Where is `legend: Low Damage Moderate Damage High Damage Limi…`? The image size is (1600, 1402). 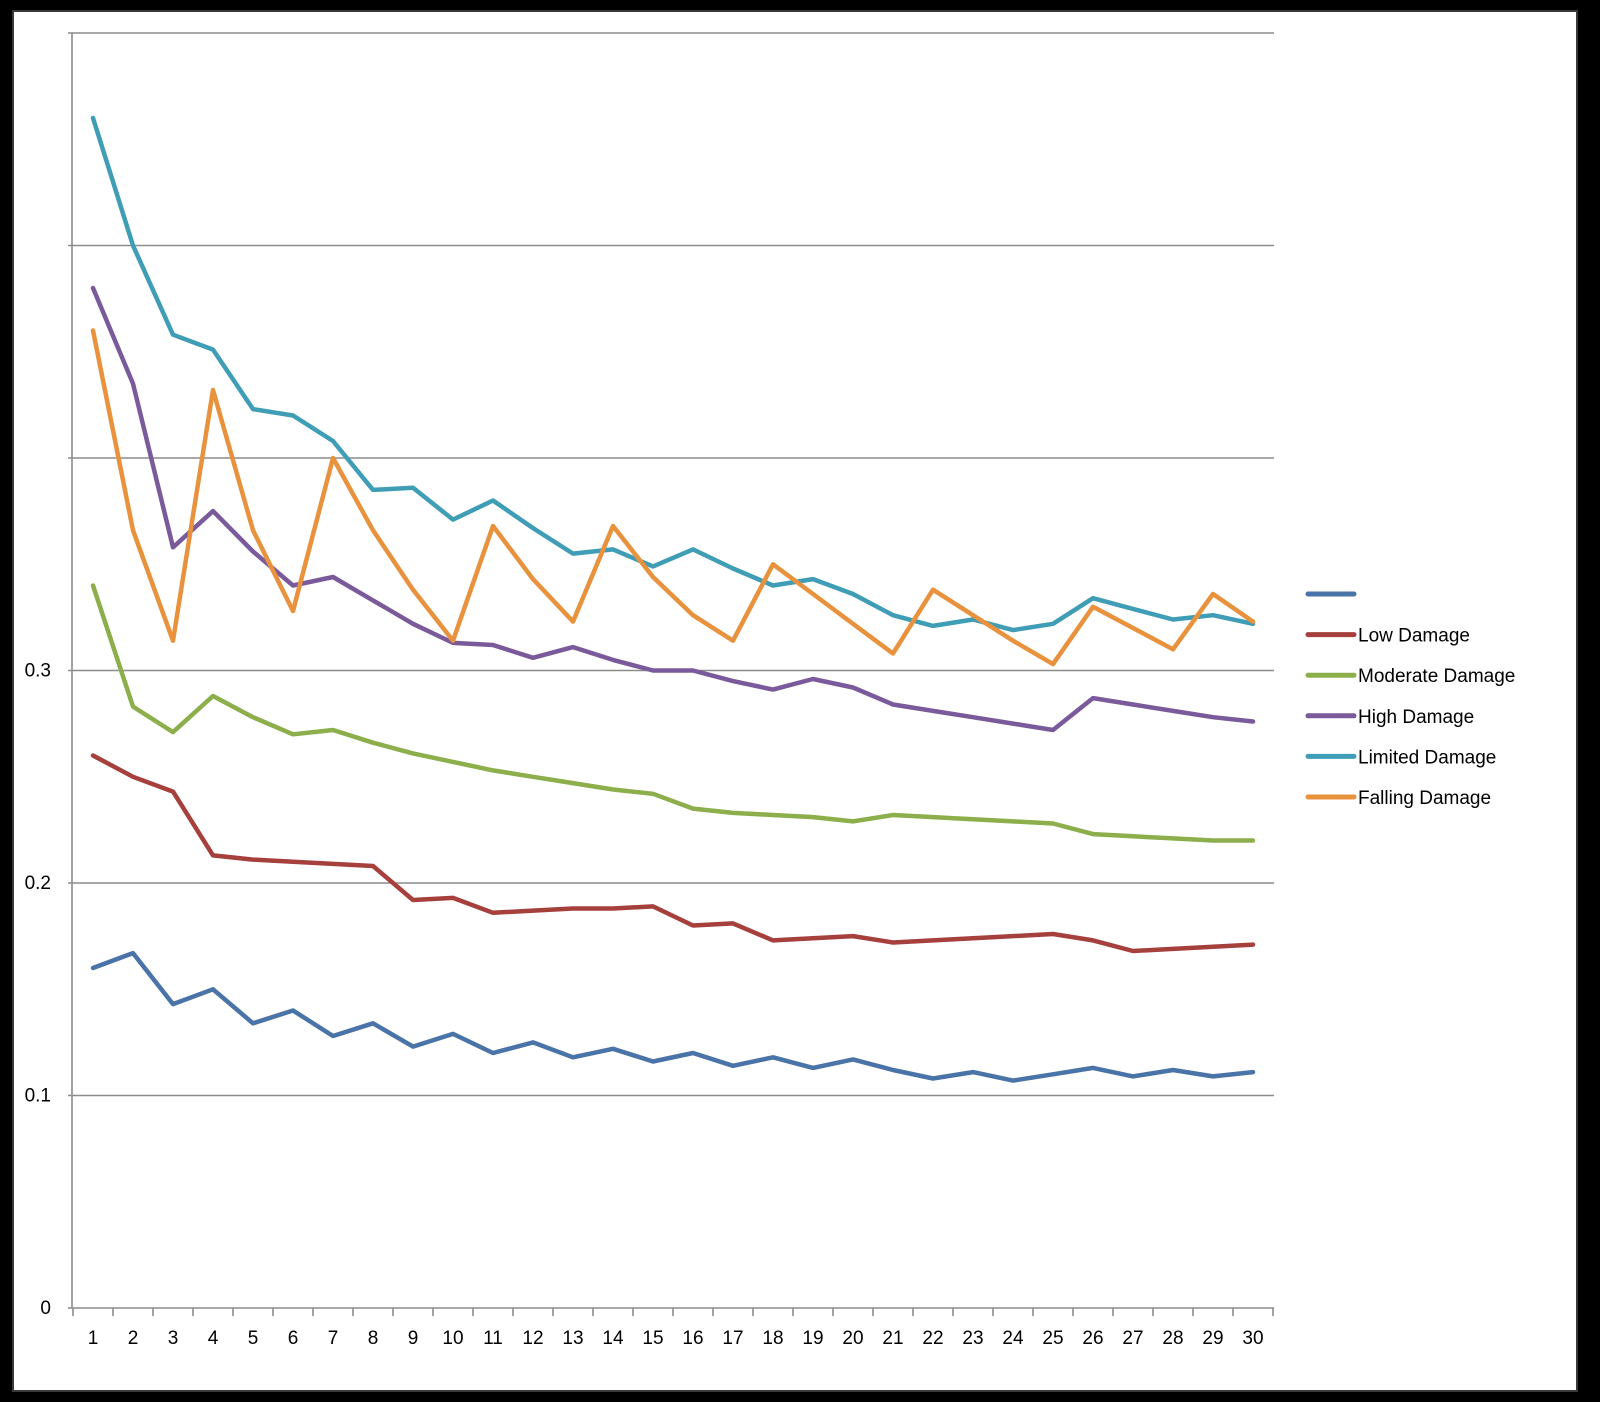 legend: Low Damage Moderate Damage High Damage Limi… is located at coordinates (1410, 700).